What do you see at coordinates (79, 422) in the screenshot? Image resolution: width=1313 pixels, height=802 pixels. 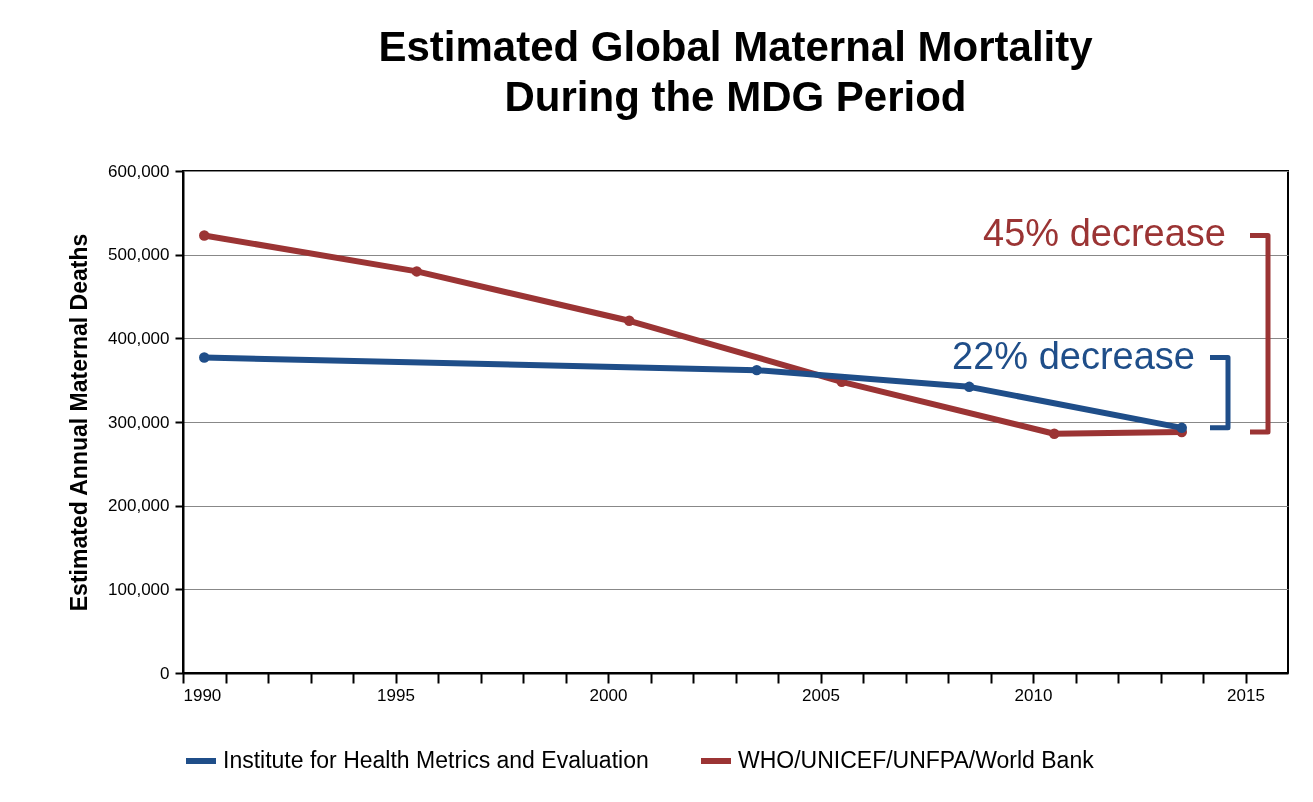 I see `y-axis-title: Estimated Annual Maternal Deaths` at bounding box center [79, 422].